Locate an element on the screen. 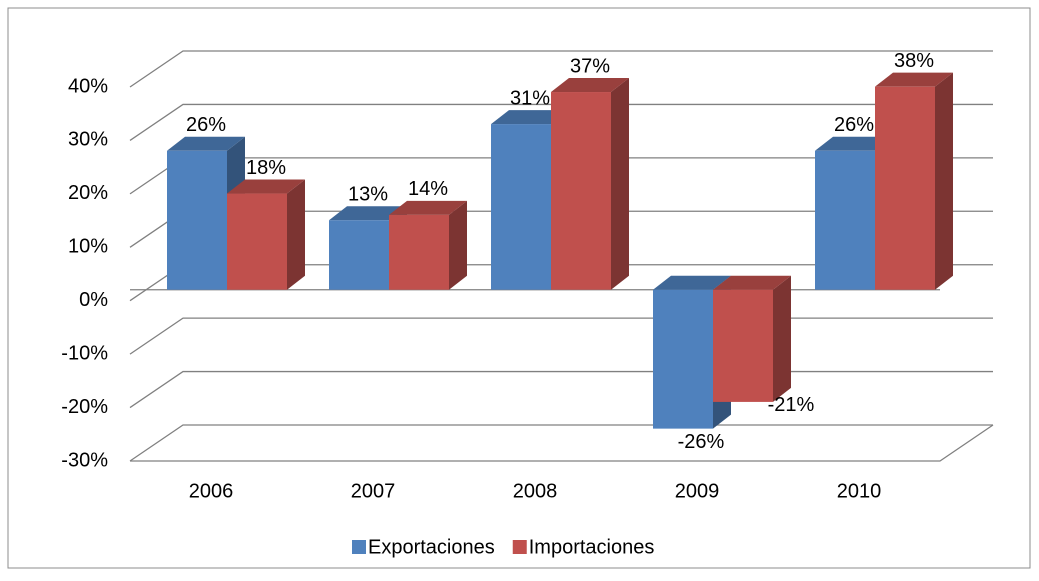 The image size is (1039, 581). y-tick-label: 20% is located at coordinates (88, 193).